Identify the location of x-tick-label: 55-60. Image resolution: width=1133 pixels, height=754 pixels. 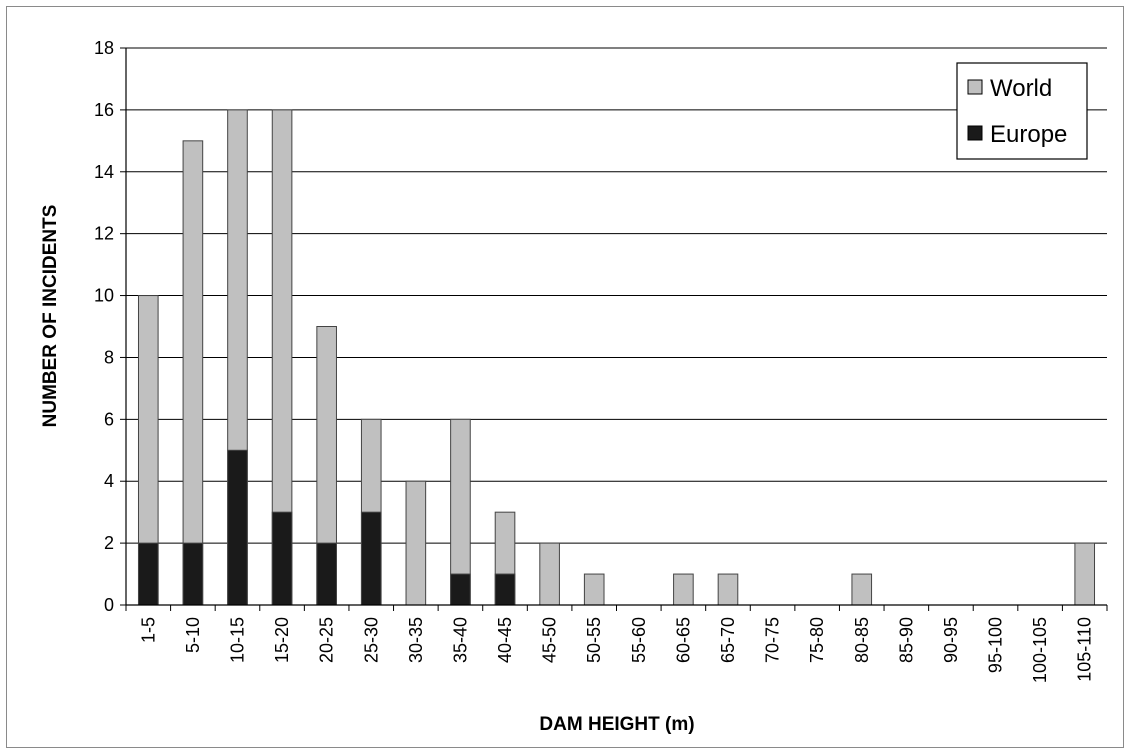
(639, 640).